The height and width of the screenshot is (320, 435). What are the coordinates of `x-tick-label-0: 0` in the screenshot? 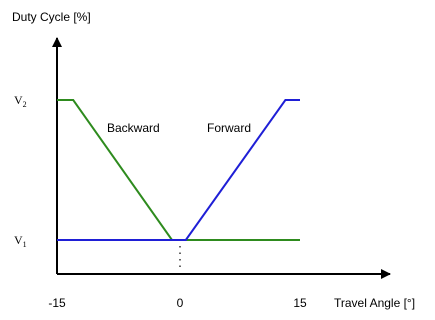 It's located at (180, 303).